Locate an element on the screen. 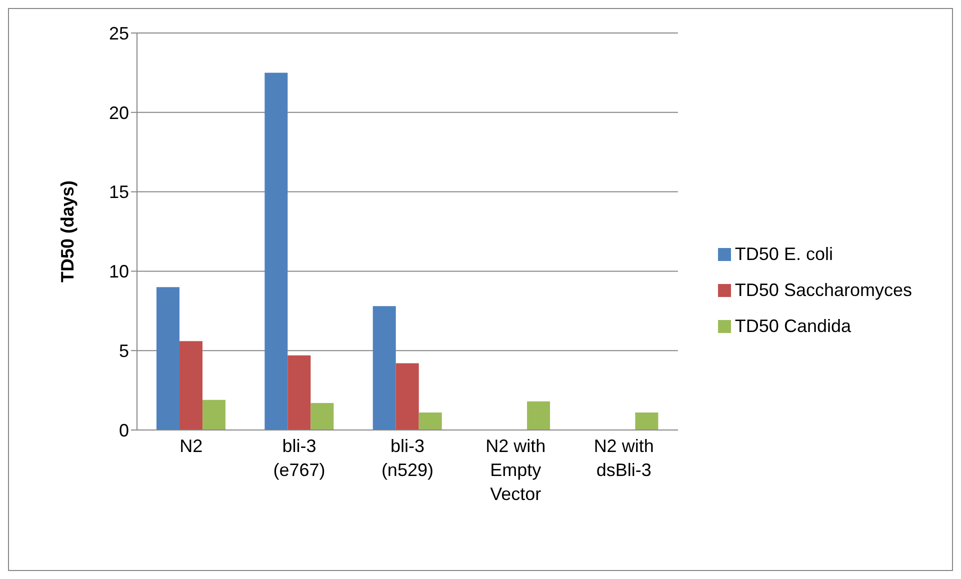 The height and width of the screenshot is (579, 961). y-axis-title: TD50 (days) is located at coordinates (67, 231).